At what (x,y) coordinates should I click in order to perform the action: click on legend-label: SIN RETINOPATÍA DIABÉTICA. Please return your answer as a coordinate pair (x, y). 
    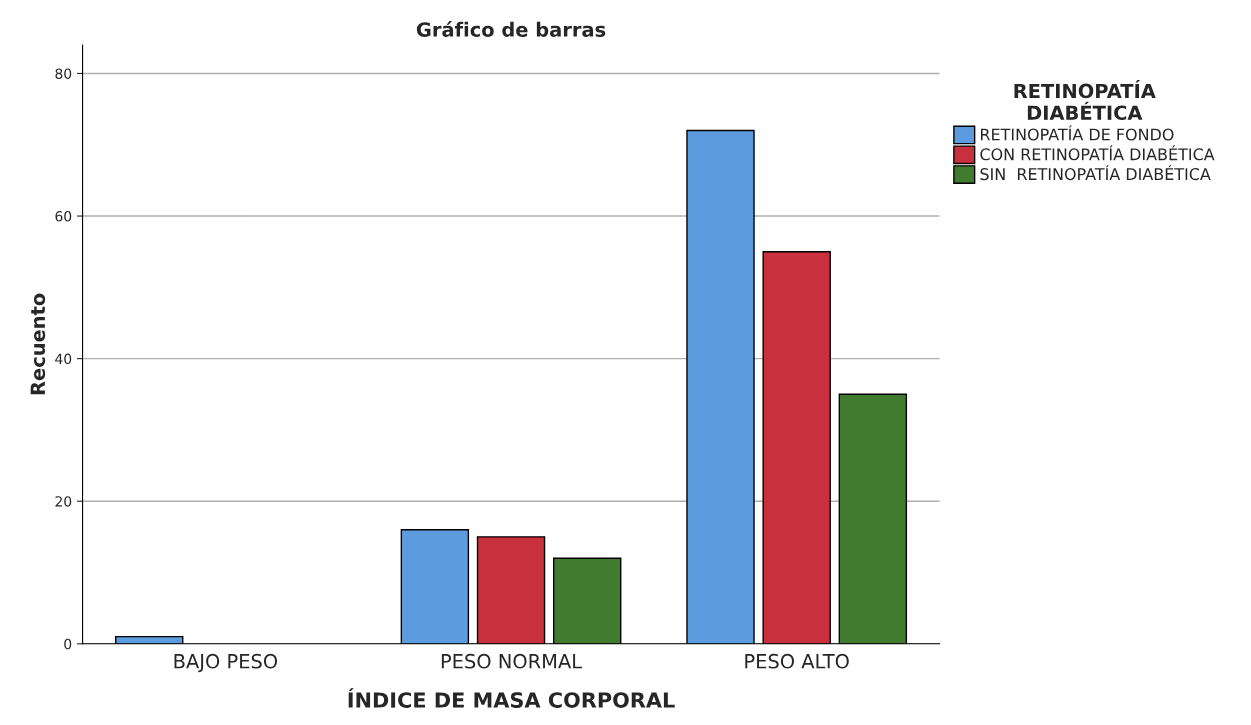
    Looking at the image, I should click on (1095, 173).